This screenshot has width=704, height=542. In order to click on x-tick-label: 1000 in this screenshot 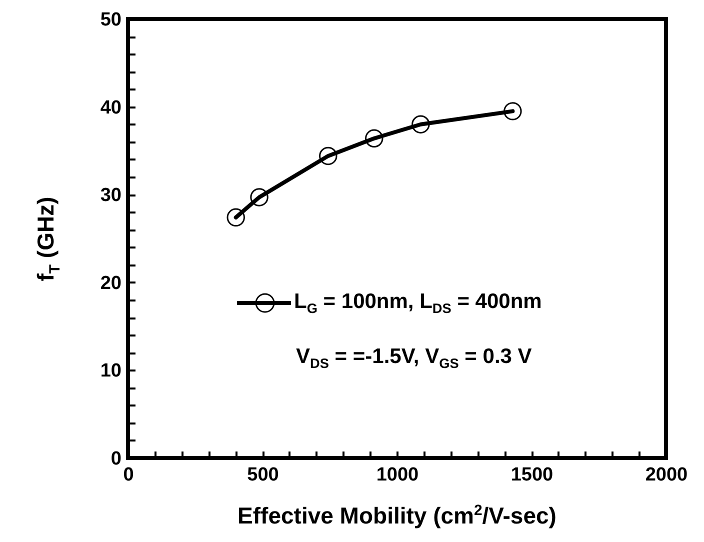, I will do `click(397, 475)`.